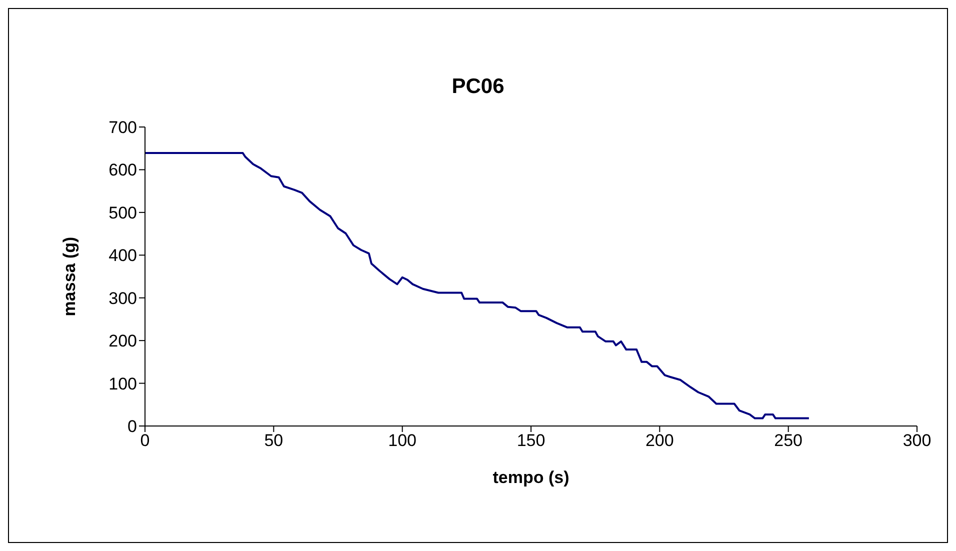  What do you see at coordinates (132, 426) in the screenshot?
I see `y-tick-label: 0` at bounding box center [132, 426].